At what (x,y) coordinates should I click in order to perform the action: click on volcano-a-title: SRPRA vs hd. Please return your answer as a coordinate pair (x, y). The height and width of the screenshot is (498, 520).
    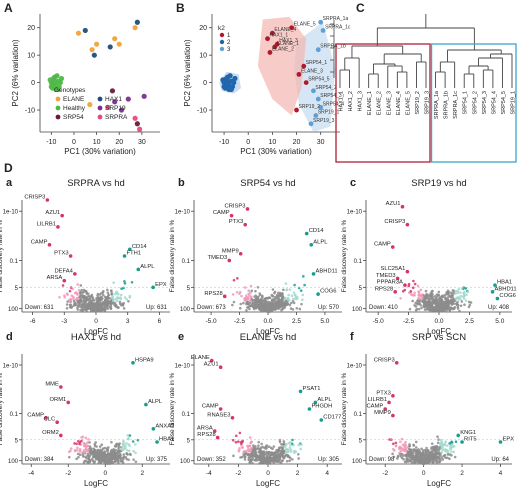
    Looking at the image, I should click on (96, 183).